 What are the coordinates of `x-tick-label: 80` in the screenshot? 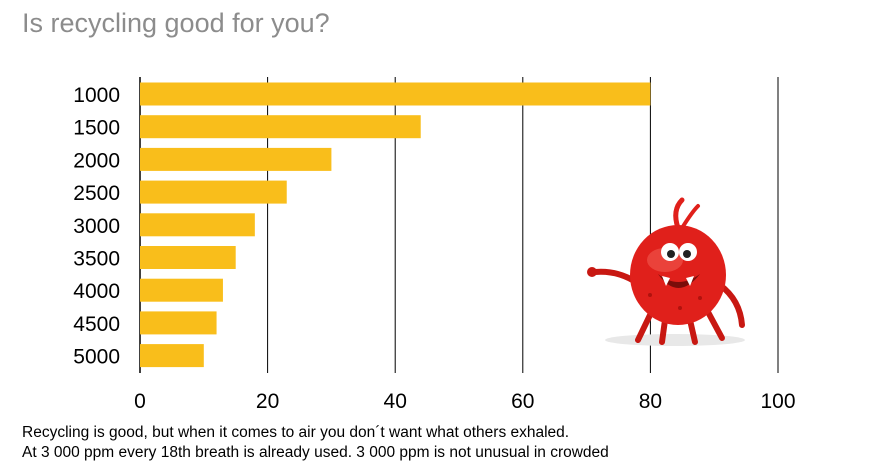 It's located at (650, 401).